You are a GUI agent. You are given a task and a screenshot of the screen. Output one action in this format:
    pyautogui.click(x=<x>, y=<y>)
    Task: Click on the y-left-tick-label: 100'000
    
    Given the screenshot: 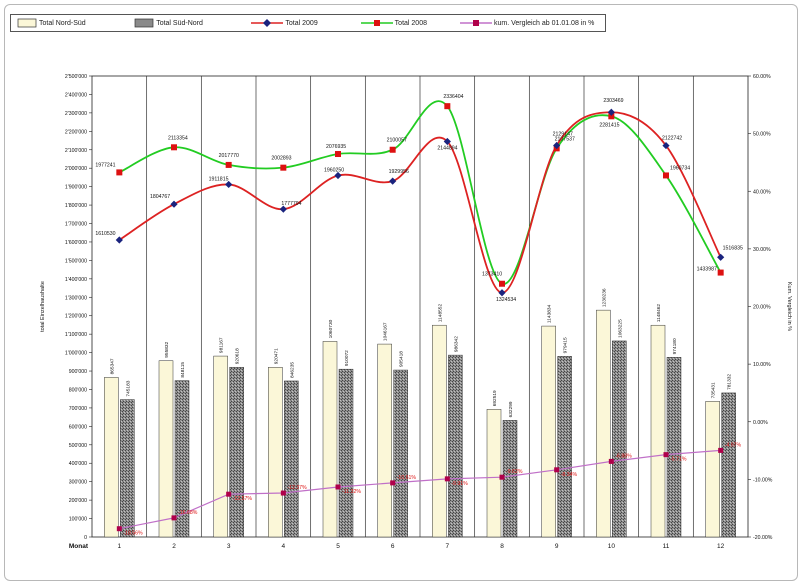 What is the action you would take?
    pyautogui.click(x=78, y=520)
    